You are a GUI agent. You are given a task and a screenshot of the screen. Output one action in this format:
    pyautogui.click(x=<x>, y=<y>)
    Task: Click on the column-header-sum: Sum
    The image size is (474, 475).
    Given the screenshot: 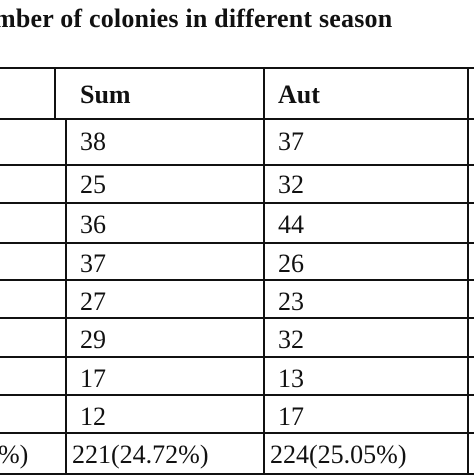 What is the action you would take?
    pyautogui.click(x=105, y=94)
    